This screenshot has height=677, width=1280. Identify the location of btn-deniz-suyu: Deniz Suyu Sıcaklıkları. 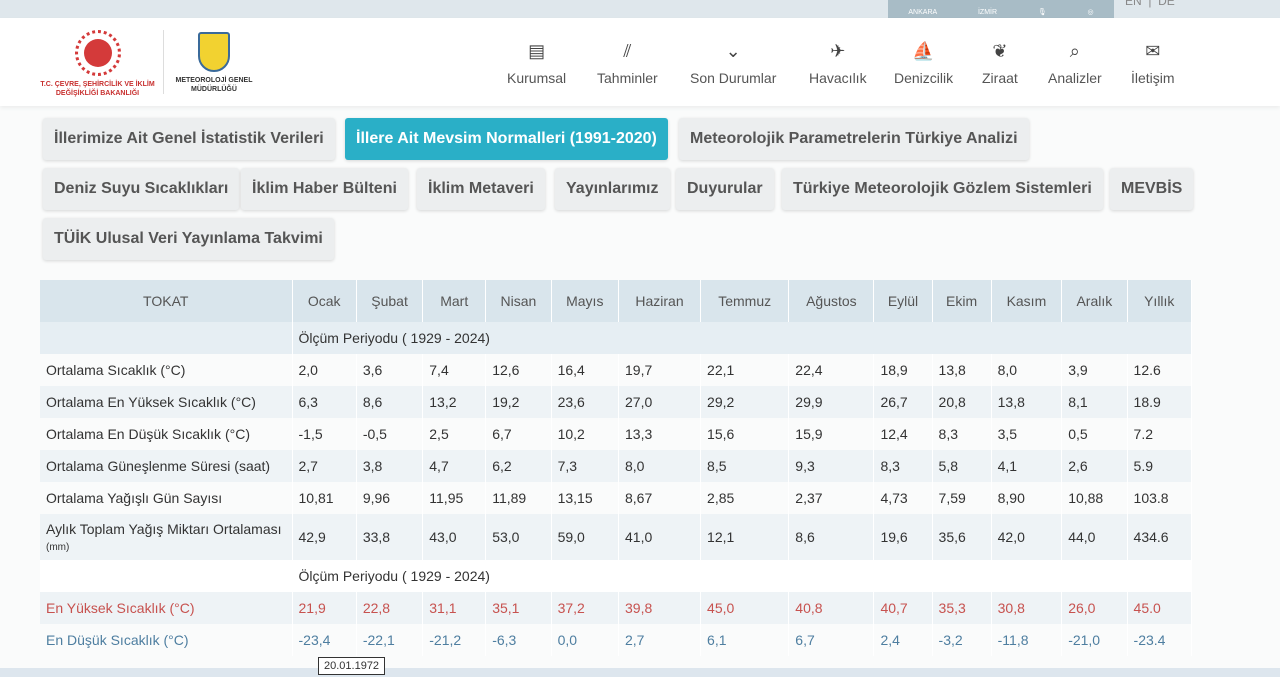
(141, 189).